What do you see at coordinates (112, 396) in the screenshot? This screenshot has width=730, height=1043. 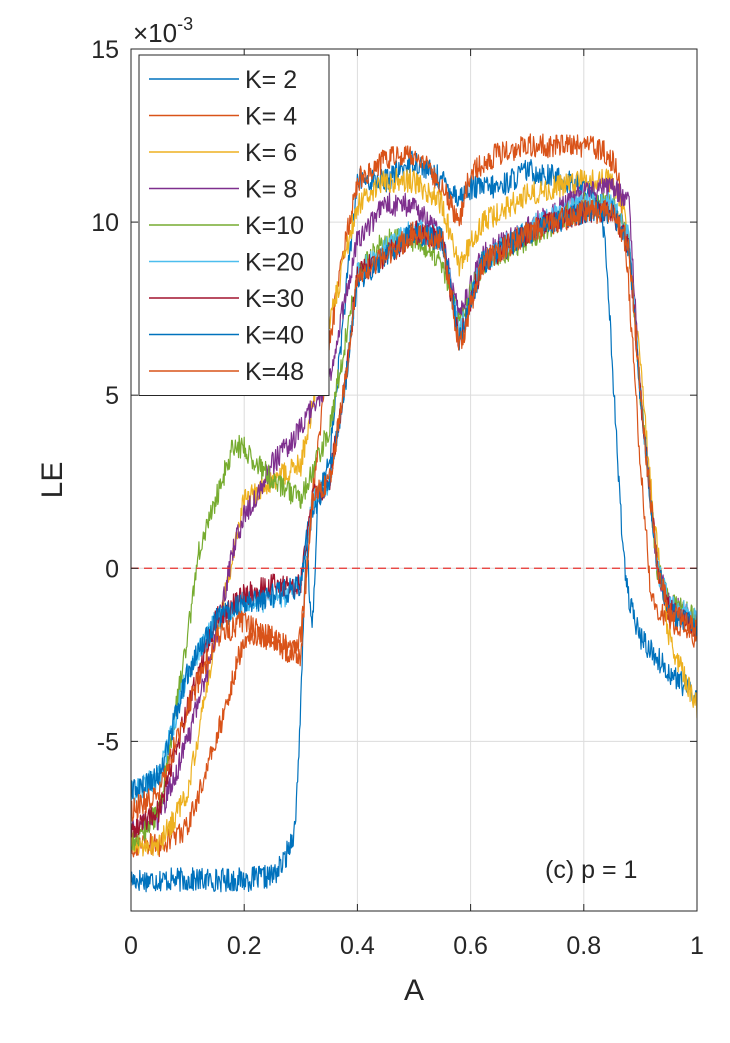 I see `y-tick-label-2: 5` at bounding box center [112, 396].